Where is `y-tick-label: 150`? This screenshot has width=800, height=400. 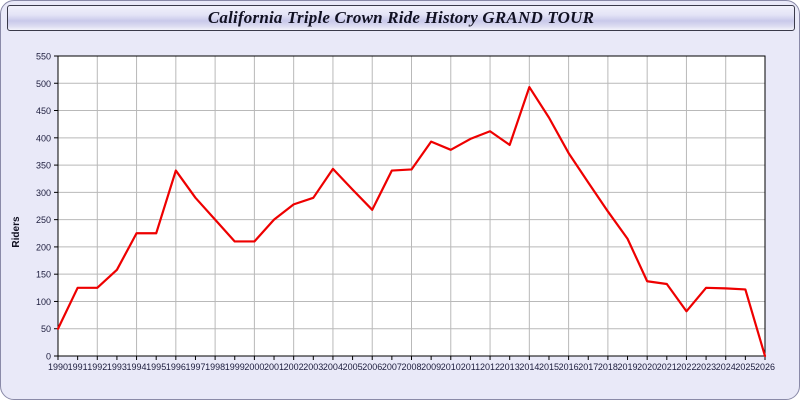 y-tick-label: 150 is located at coordinates (43, 275).